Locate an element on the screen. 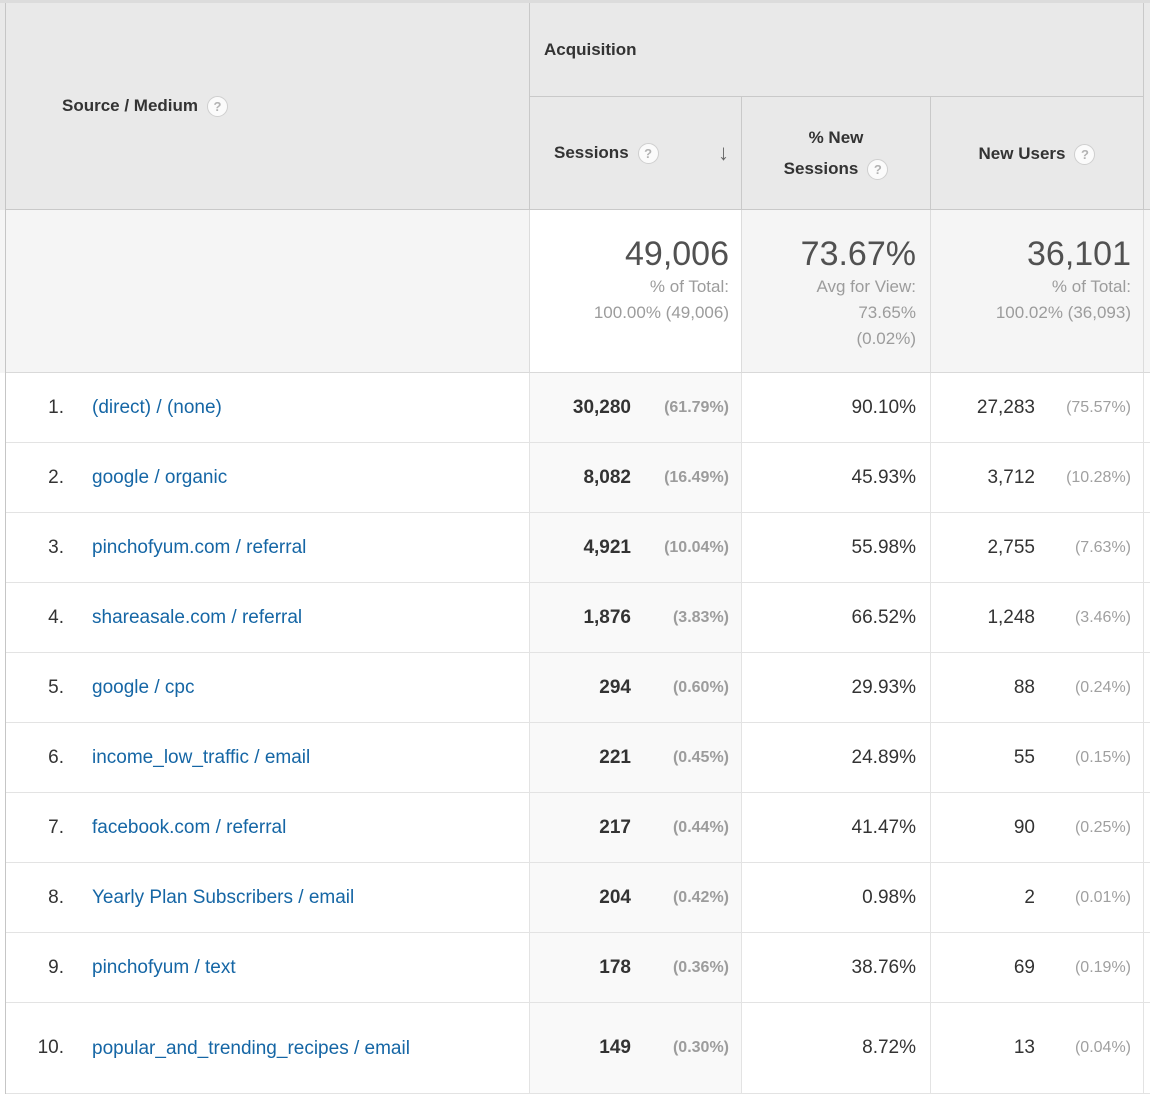  source-medium-cell: 6. income_low_traffic / email is located at coordinates (267, 758).